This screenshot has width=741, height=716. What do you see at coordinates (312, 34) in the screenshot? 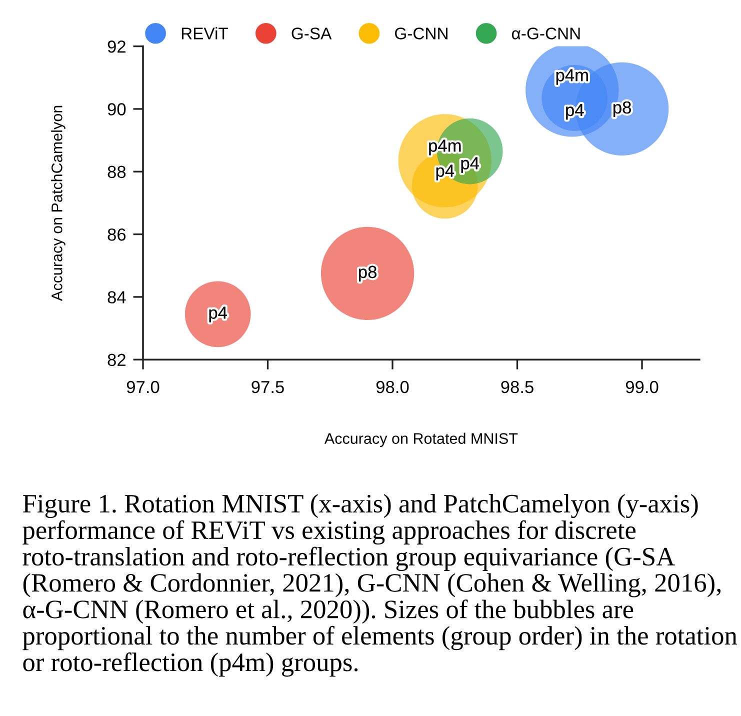
I see `legend-label: G-SA` at bounding box center [312, 34].